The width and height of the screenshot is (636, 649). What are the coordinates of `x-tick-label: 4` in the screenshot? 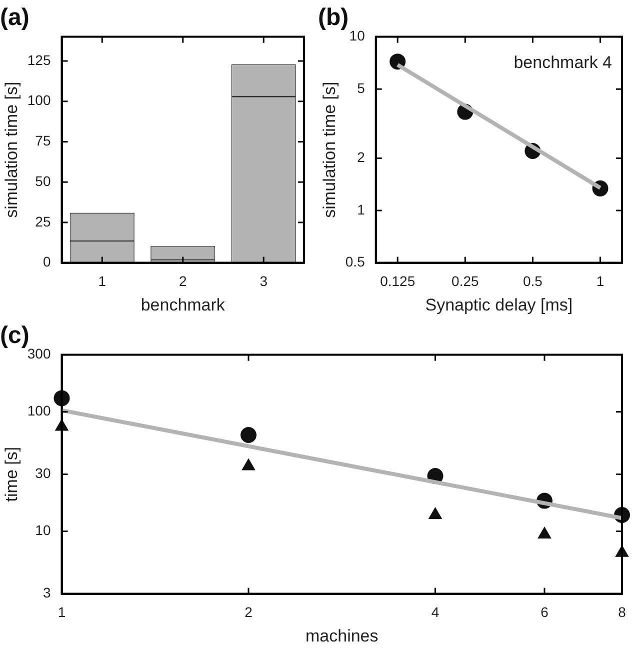 It's located at (435, 612).